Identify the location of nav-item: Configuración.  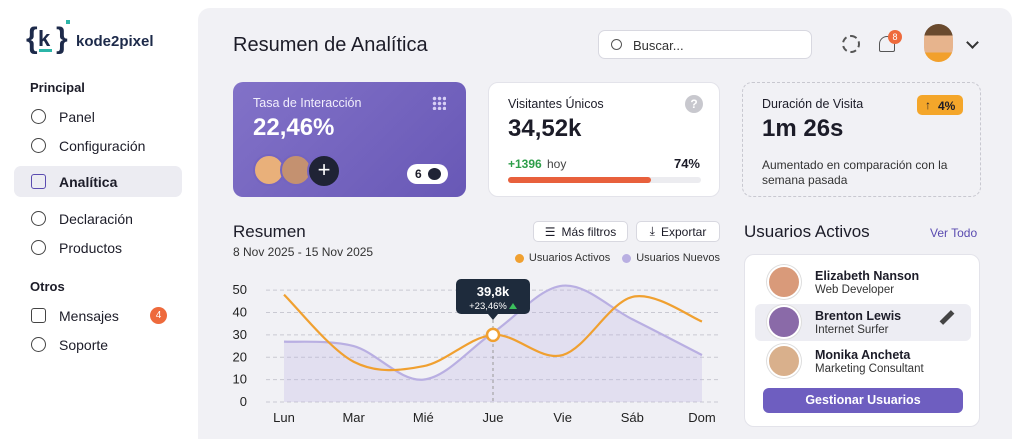
(98, 145).